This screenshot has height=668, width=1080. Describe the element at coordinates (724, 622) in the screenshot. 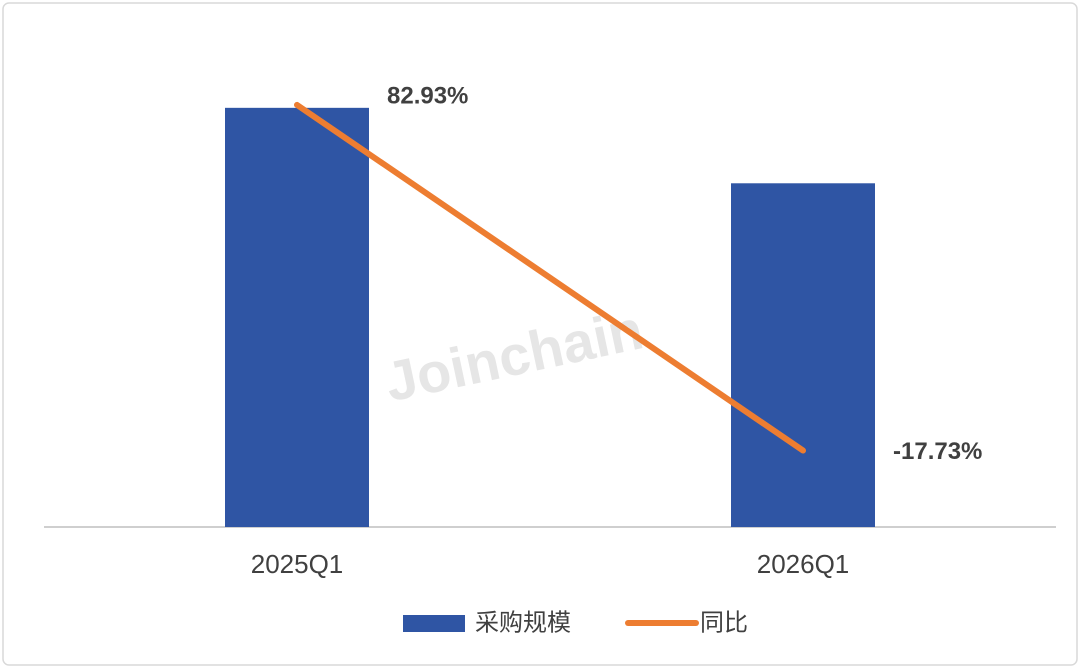

I see `legend-label: 同比` at that location.